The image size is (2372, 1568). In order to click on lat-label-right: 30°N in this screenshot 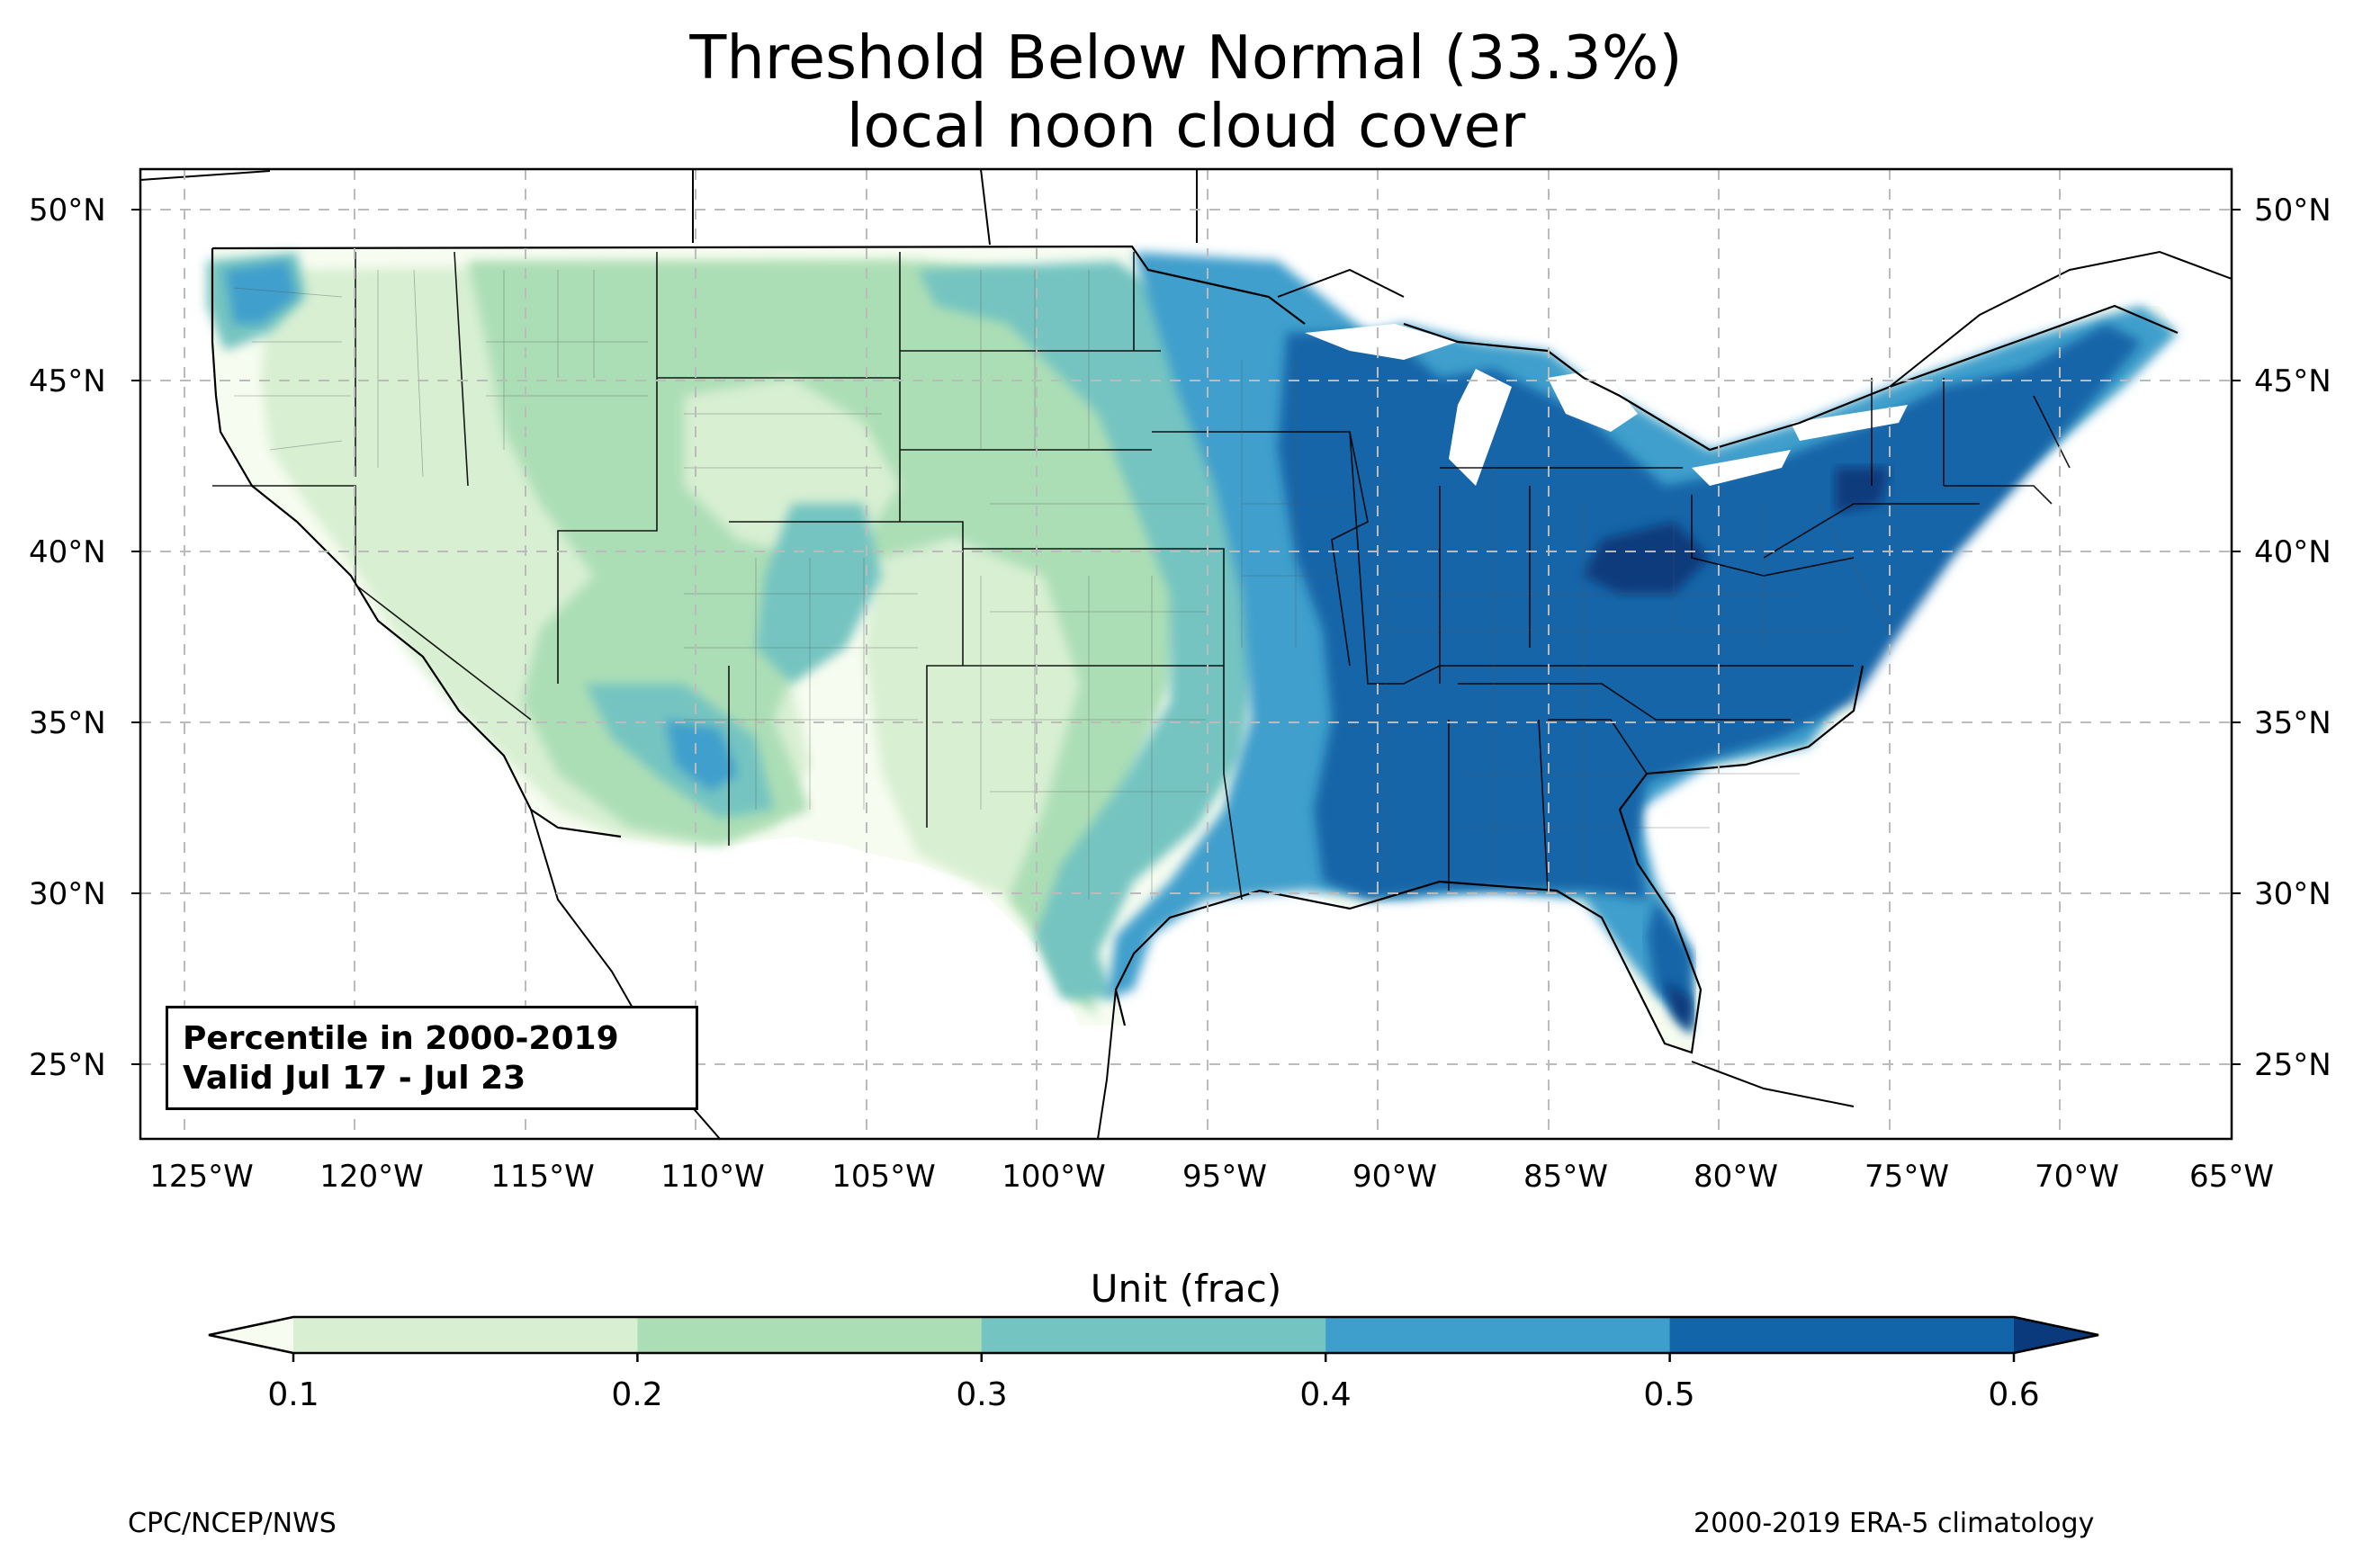, I will do `click(2293, 894)`.